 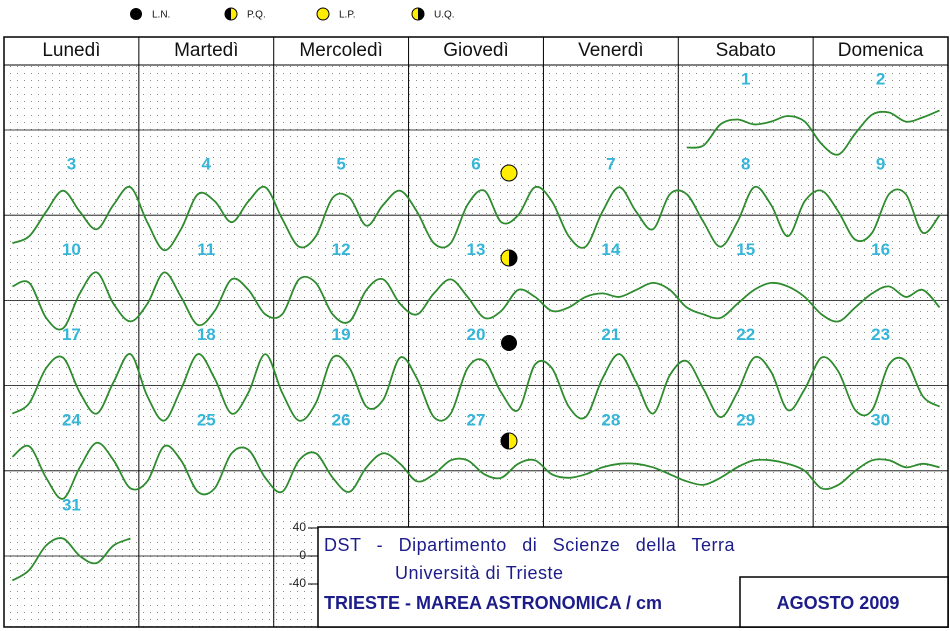 I want to click on month-title: AGOSTO 2009, so click(x=838, y=603).